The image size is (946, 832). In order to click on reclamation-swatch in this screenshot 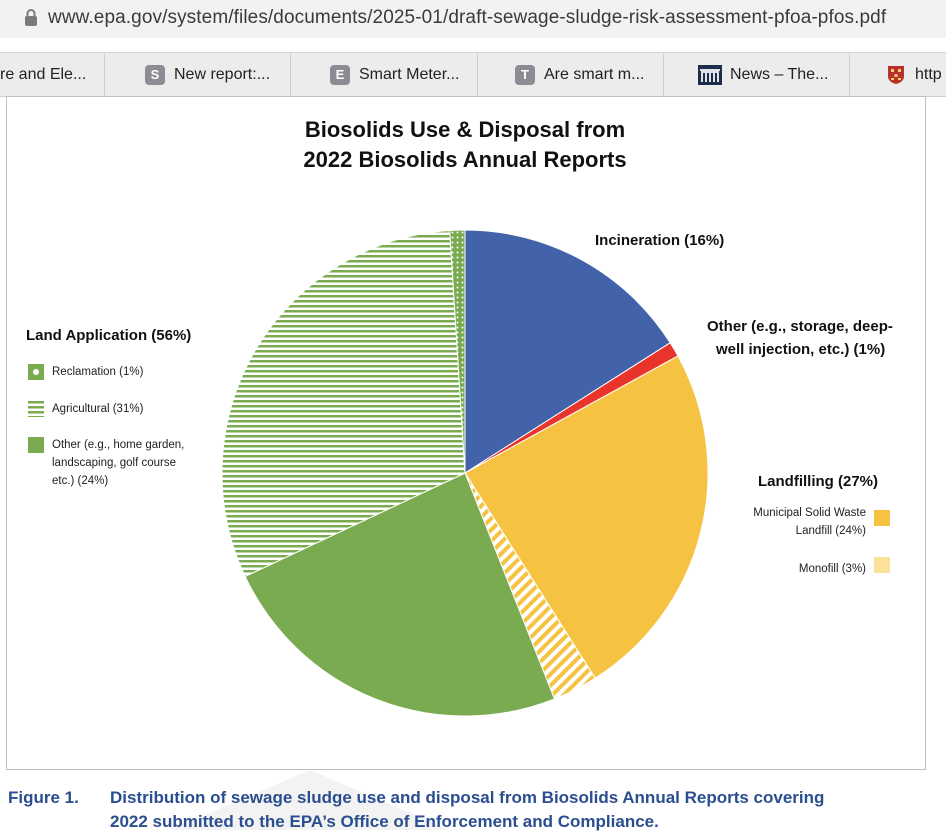, I will do `click(36, 372)`.